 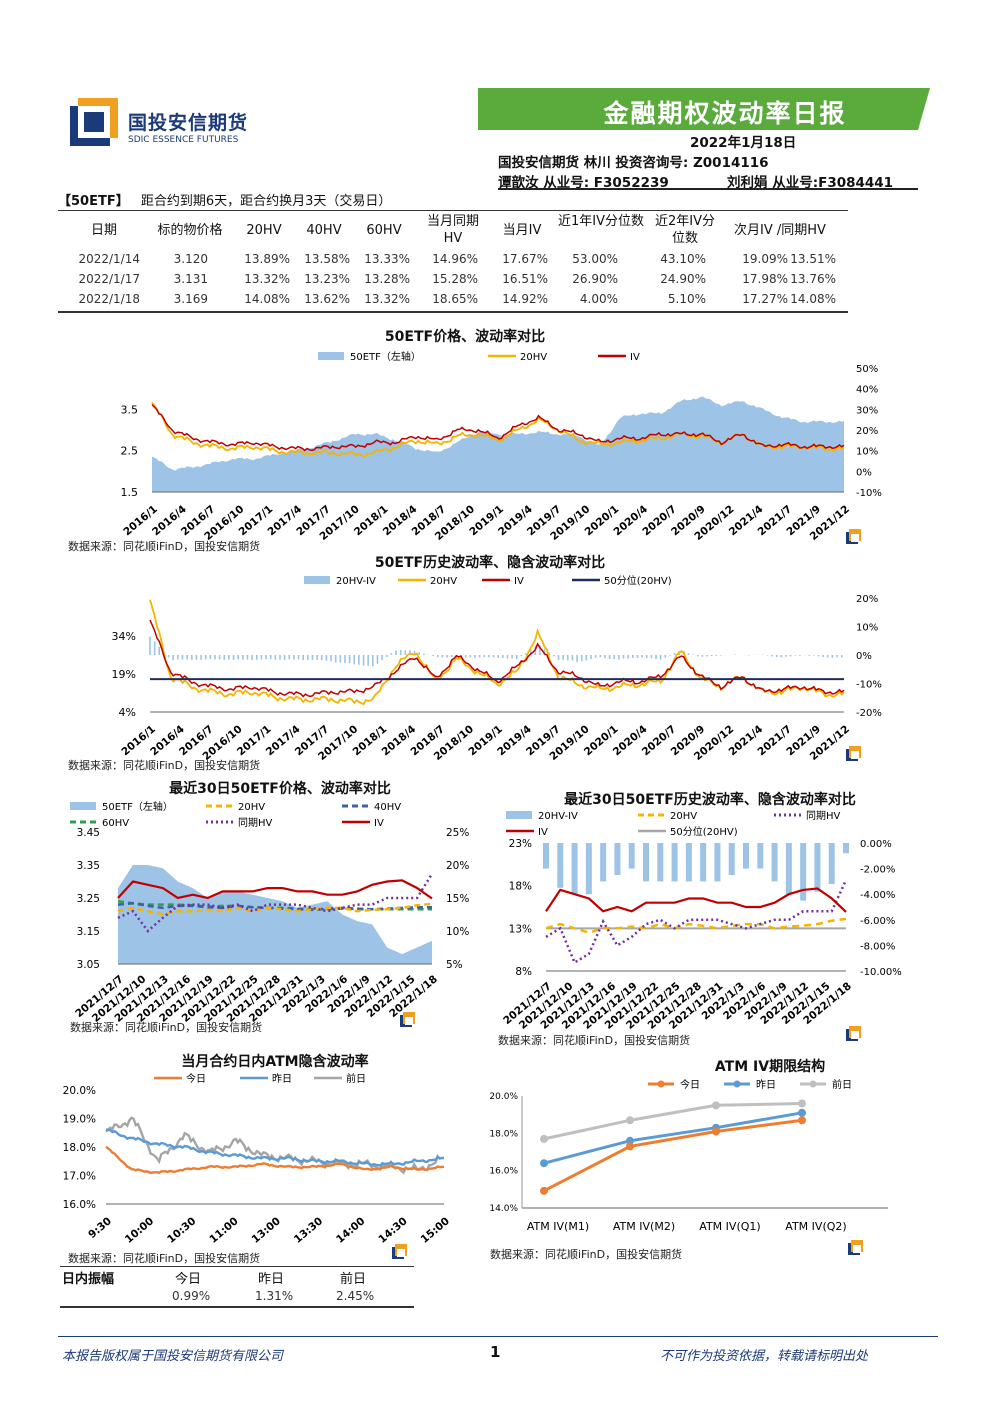 What do you see at coordinates (164, 765) in the screenshot?
I see `chart2-source: 数据来源：同花顺iFinD，国投安信期货` at bounding box center [164, 765].